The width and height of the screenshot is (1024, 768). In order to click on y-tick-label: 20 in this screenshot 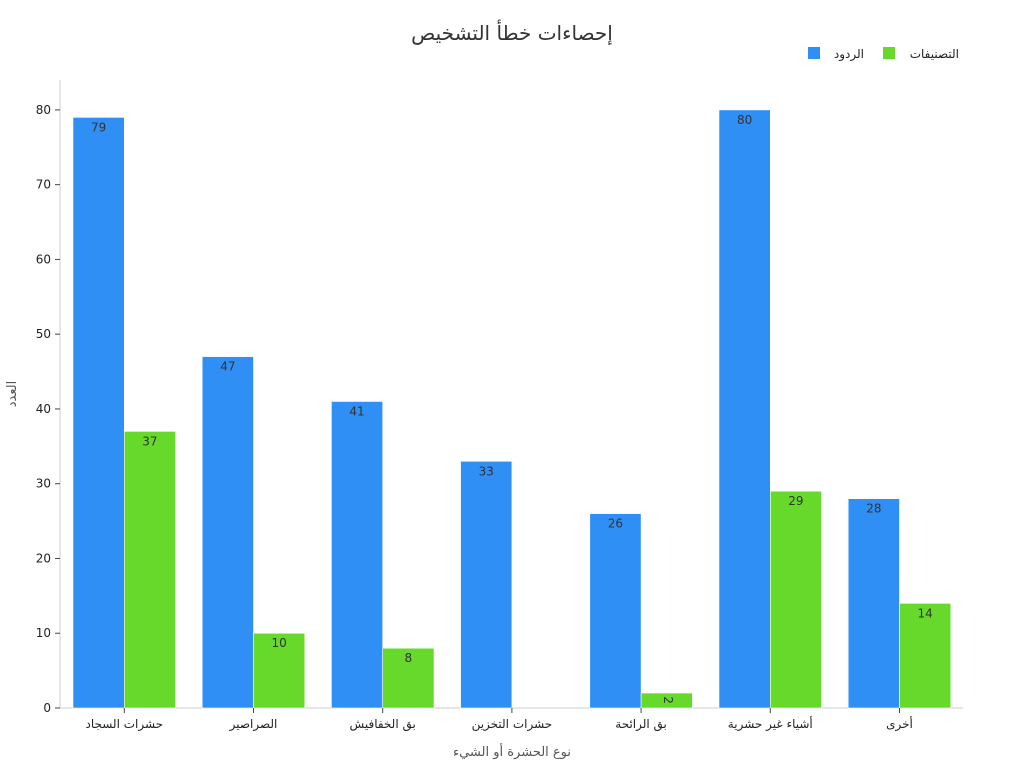, I will do `click(43, 558)`.